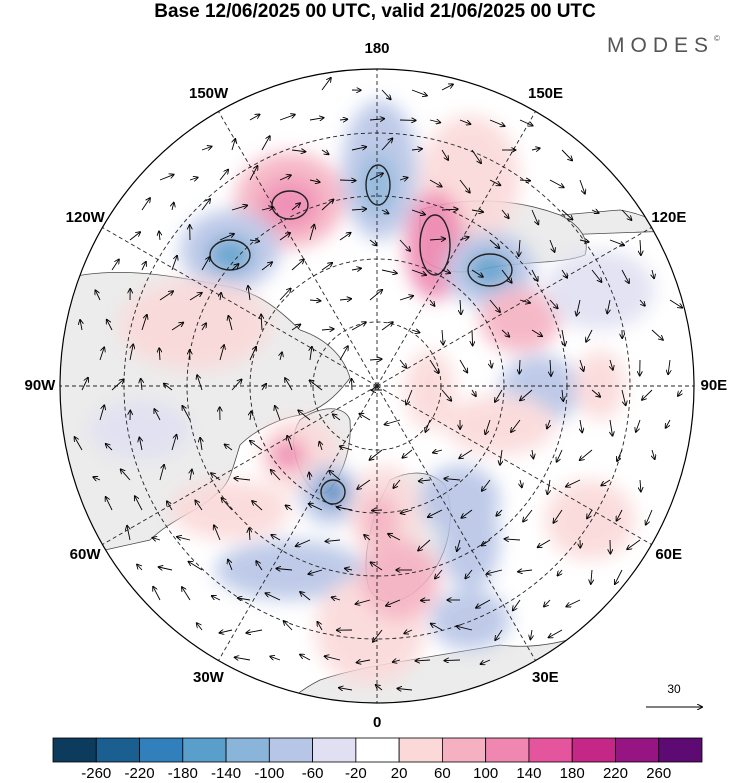  Describe the element at coordinates (85, 217) in the screenshot. I see `longitude-label: 120W` at that location.